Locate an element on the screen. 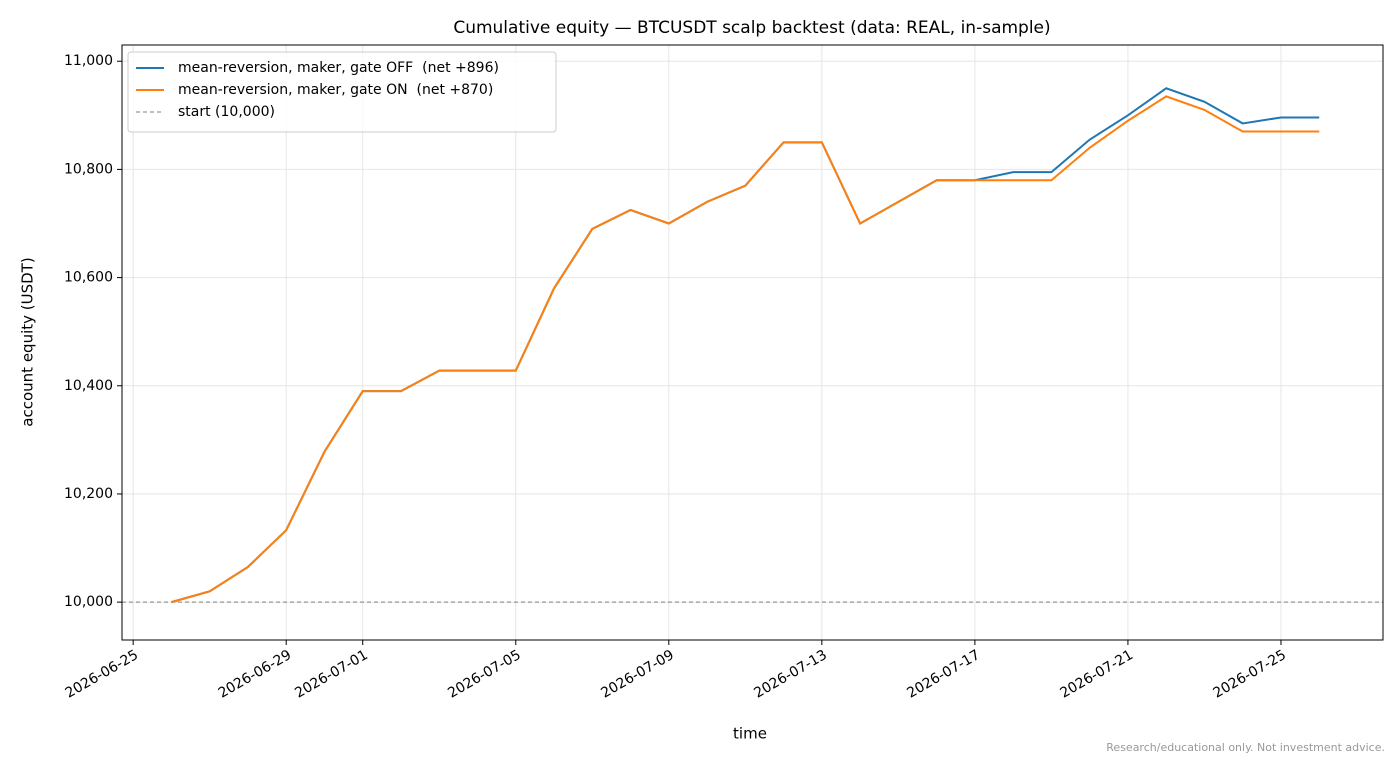 Image resolution: width=1400 pixels, height=763 pixels. y-tick-label: 10,200 is located at coordinates (88, 494).